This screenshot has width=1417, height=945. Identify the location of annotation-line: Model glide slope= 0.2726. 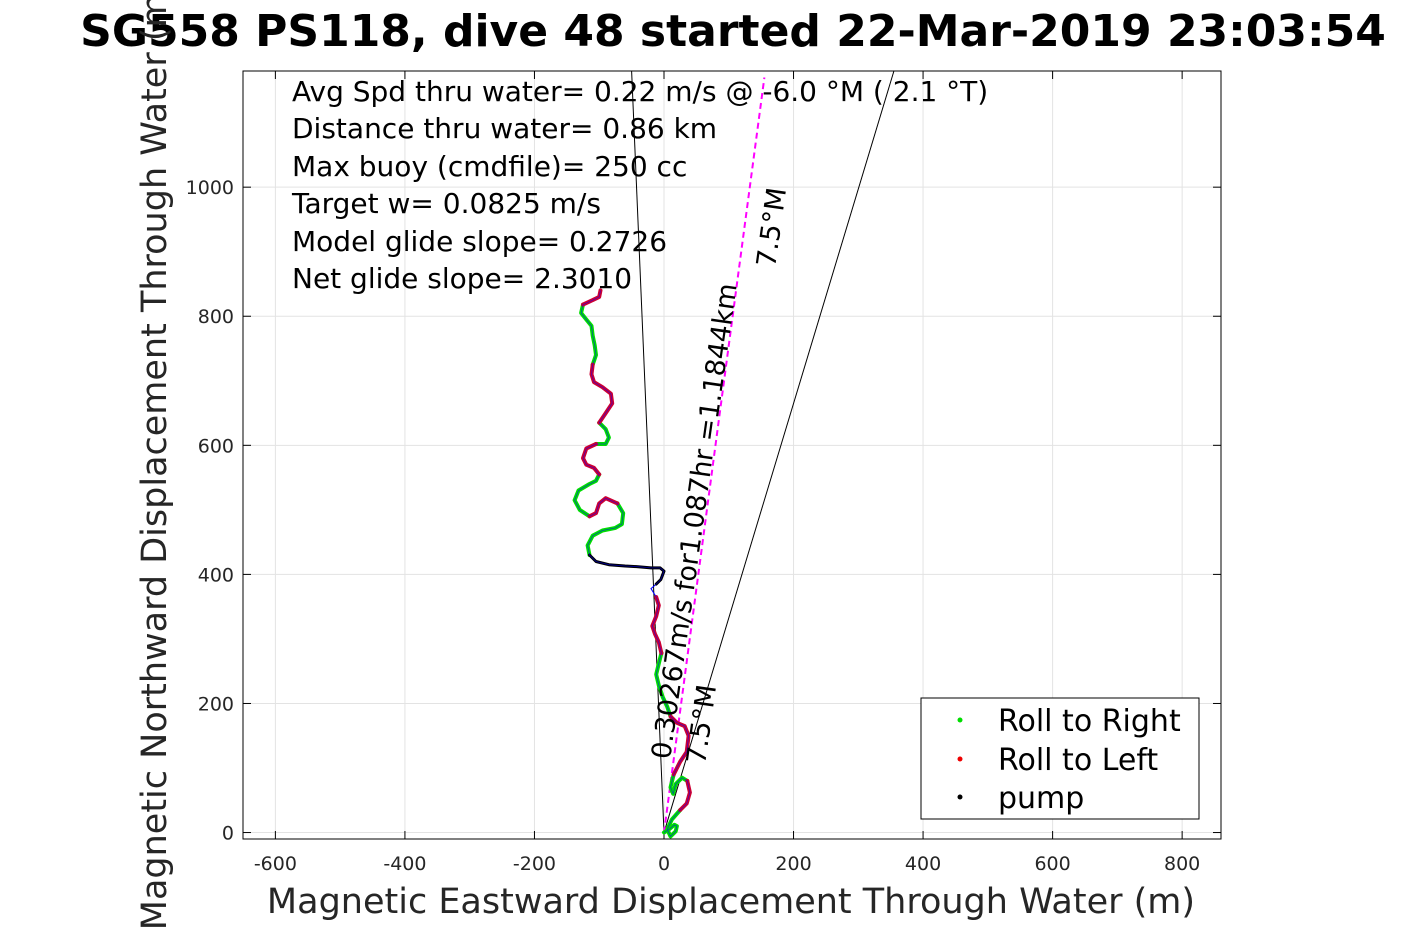
(479, 241).